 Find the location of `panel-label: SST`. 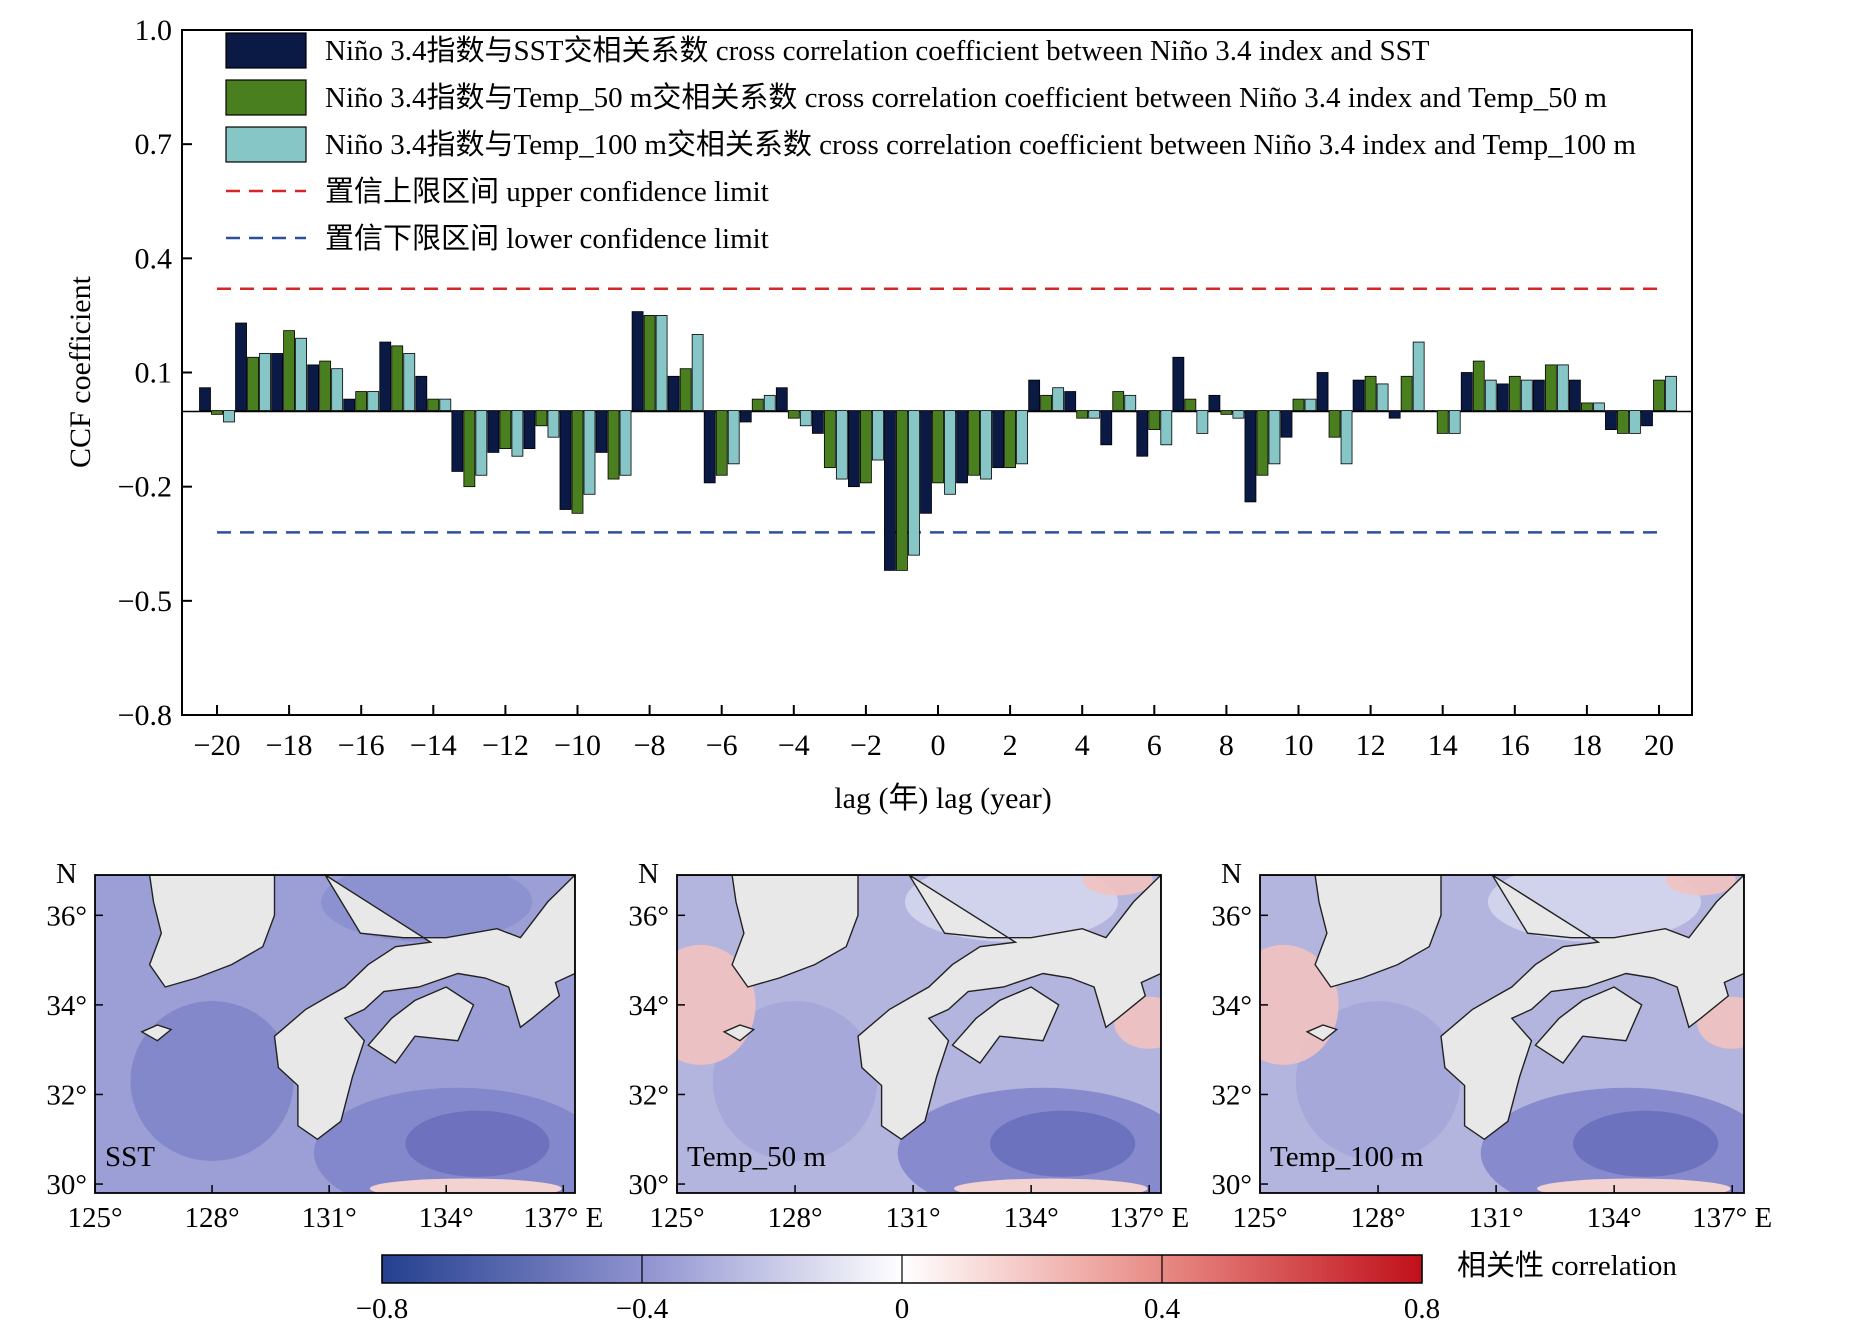

panel-label: SST is located at coordinates (130, 1157).